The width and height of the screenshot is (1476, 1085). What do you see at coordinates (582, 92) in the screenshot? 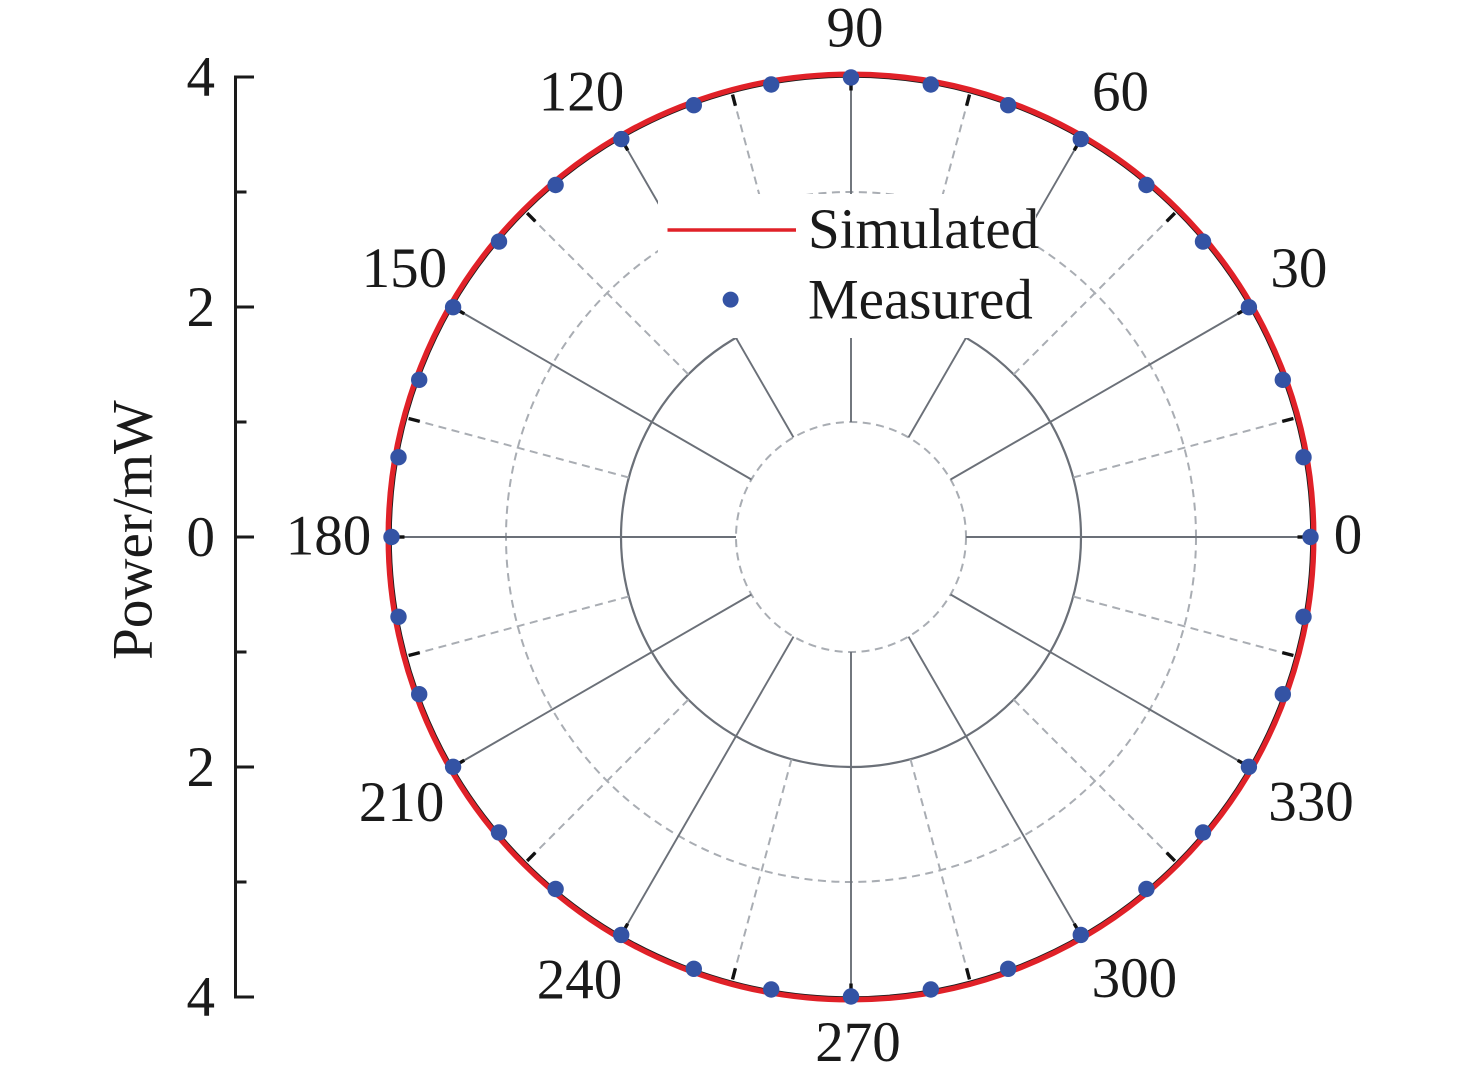
I see `svg-text: 120` at bounding box center [582, 92].